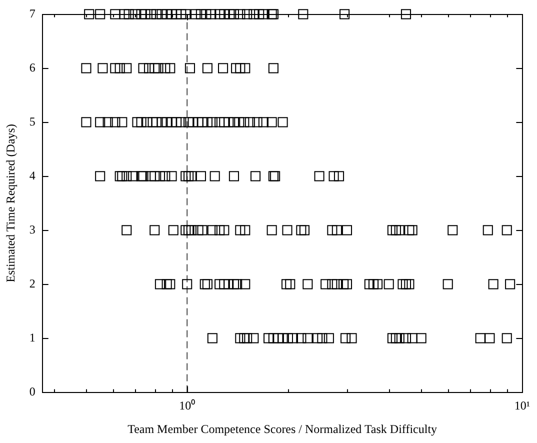 The height and width of the screenshot is (443, 537). Describe the element at coordinates (187, 405) in the screenshot. I see `x-tick-label: 10⁰` at that location.